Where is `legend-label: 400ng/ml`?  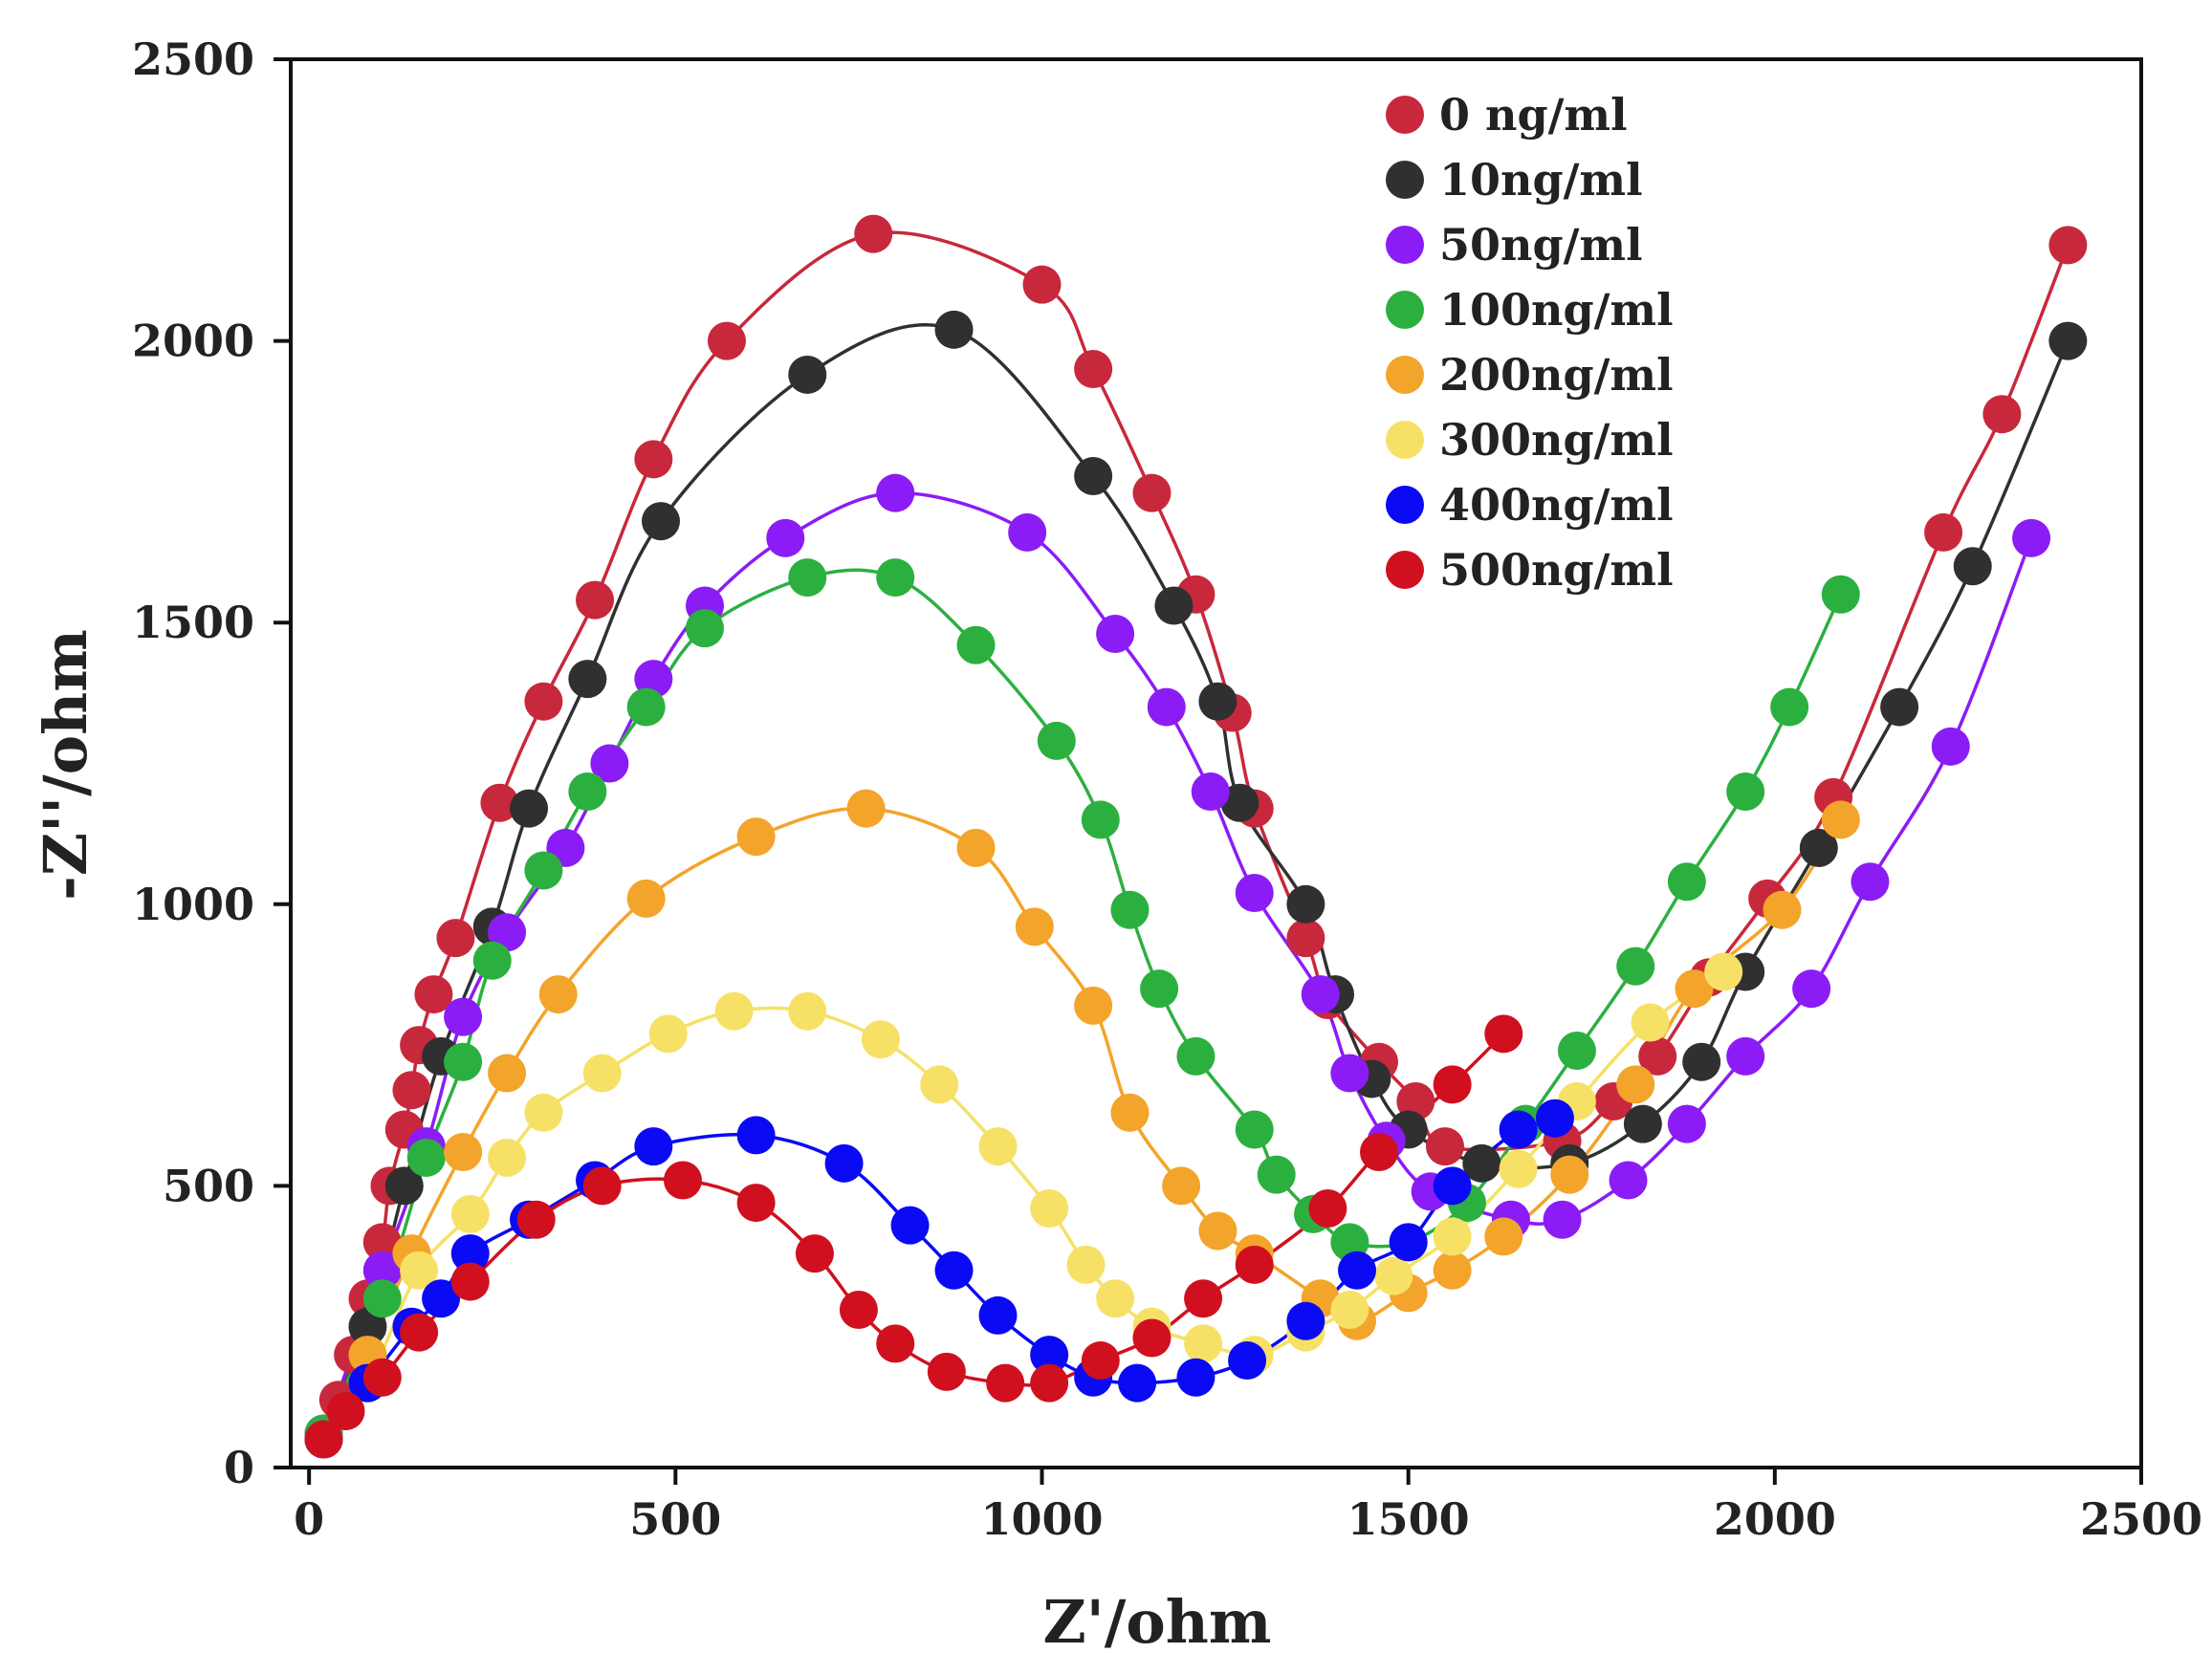 legend-label: 400ng/ml is located at coordinates (1556, 505).